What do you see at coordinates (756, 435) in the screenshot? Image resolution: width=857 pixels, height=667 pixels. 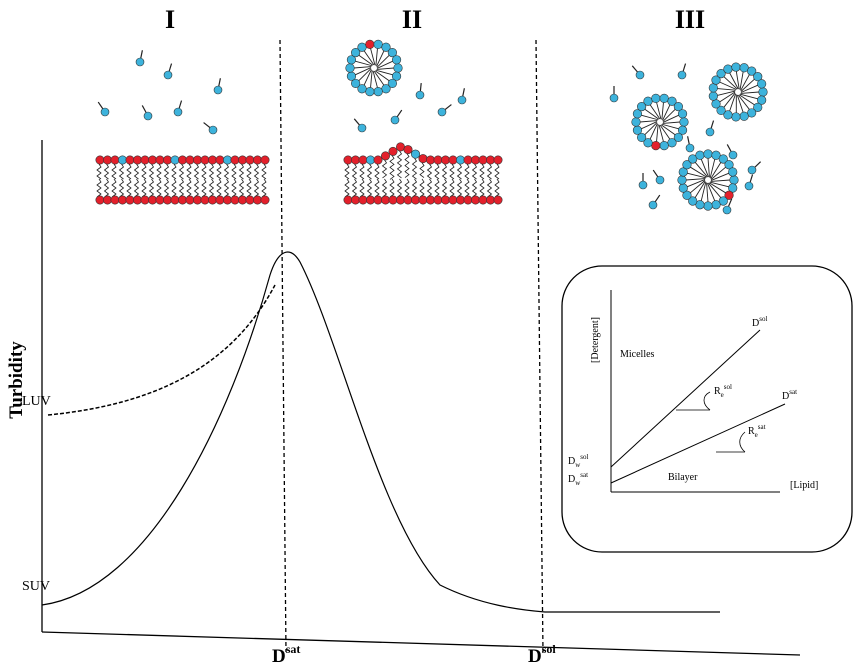 I see `sub: e` at bounding box center [756, 435].